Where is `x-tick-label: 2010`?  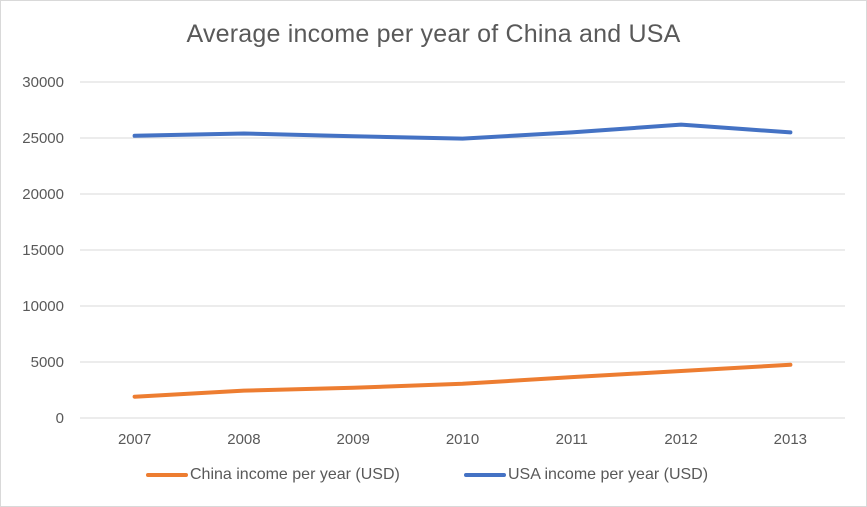
x-tick-label: 2010 is located at coordinates (462, 439).